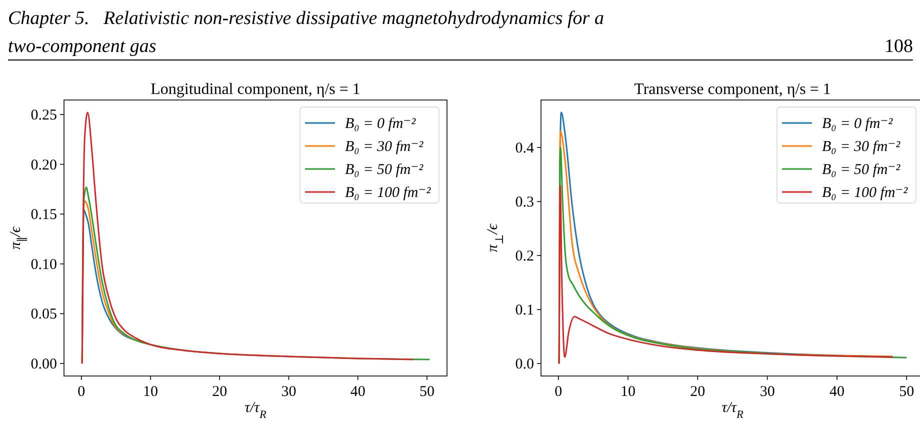  Describe the element at coordinates (732, 89) in the screenshot. I see `chart-title: Transverse component, η/s = 1` at that location.